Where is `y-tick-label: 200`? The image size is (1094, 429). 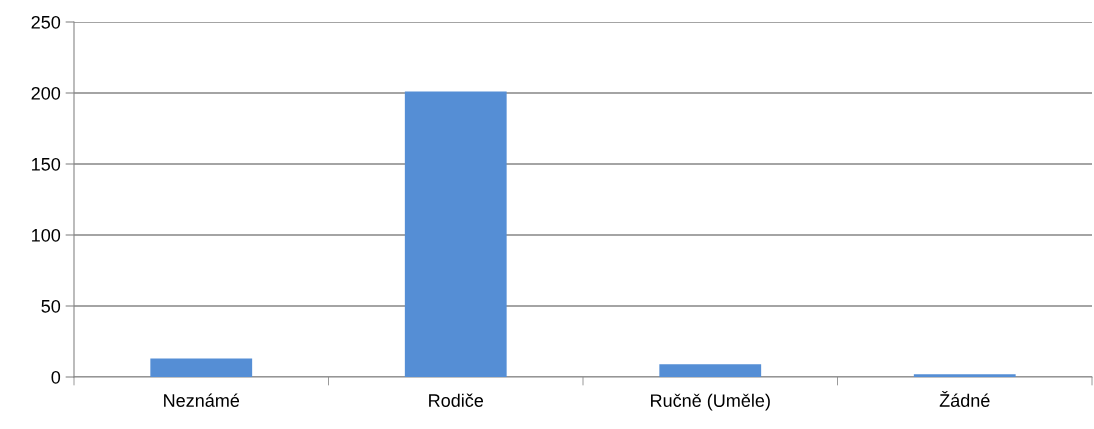
y-tick-label: 200 is located at coordinates (46, 93).